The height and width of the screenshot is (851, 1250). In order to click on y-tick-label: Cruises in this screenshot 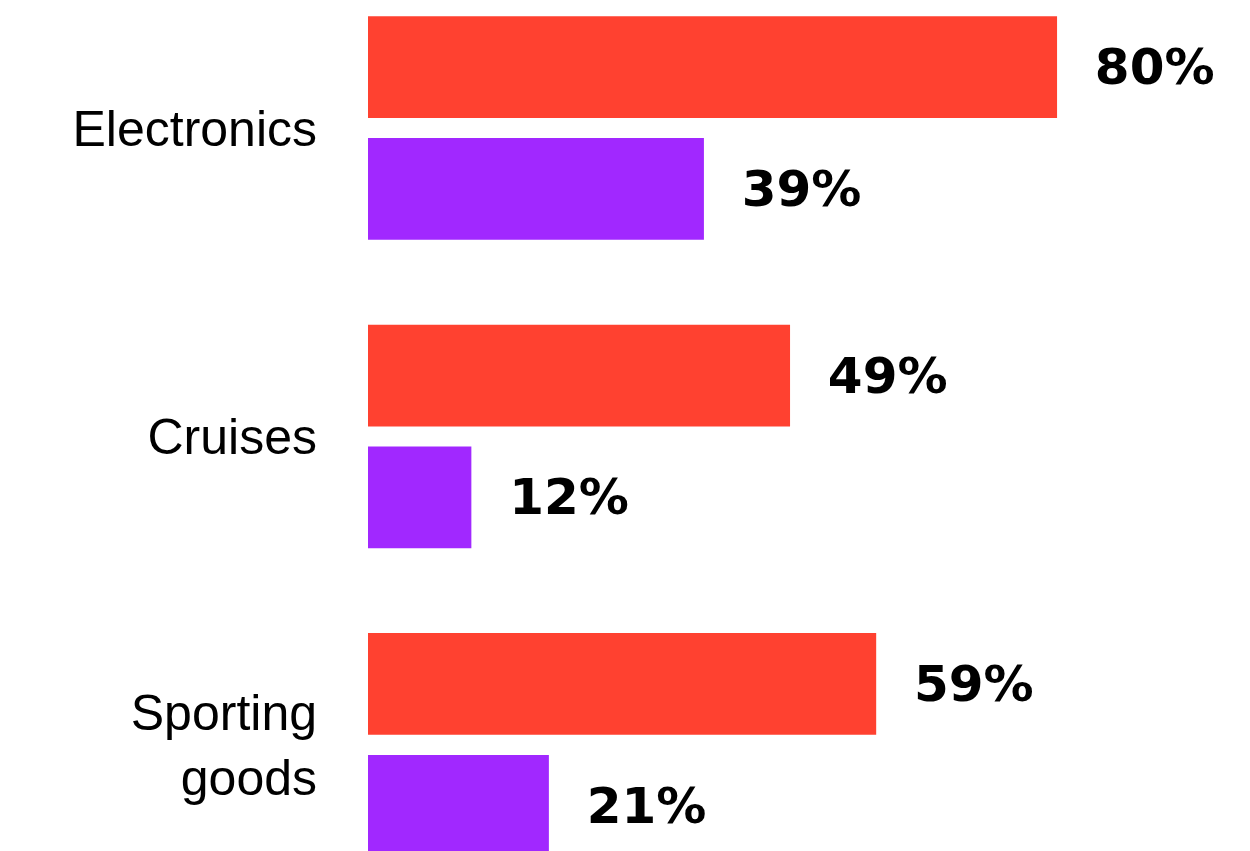, I will do `click(232, 436)`.